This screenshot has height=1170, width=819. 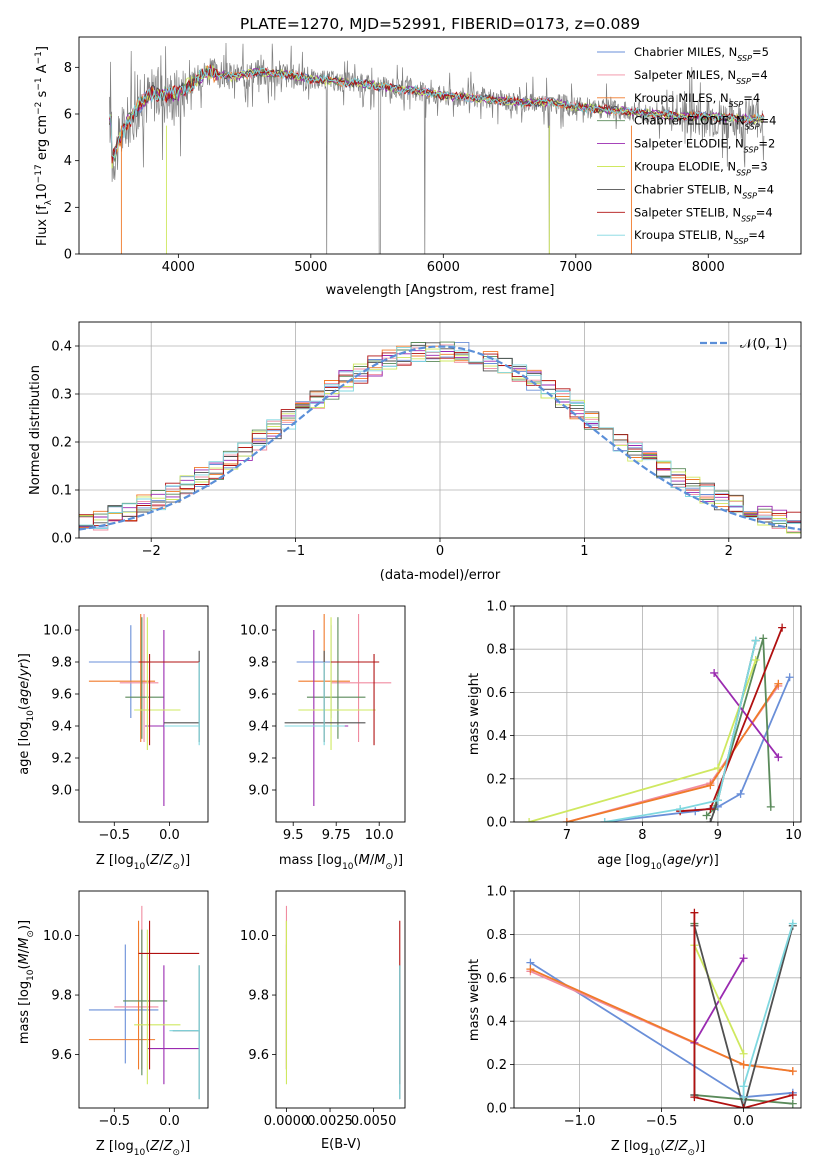 What do you see at coordinates (144, 1002) in the screenshot?
I see `errorbars-mass_vs_Z` at bounding box center [144, 1002].